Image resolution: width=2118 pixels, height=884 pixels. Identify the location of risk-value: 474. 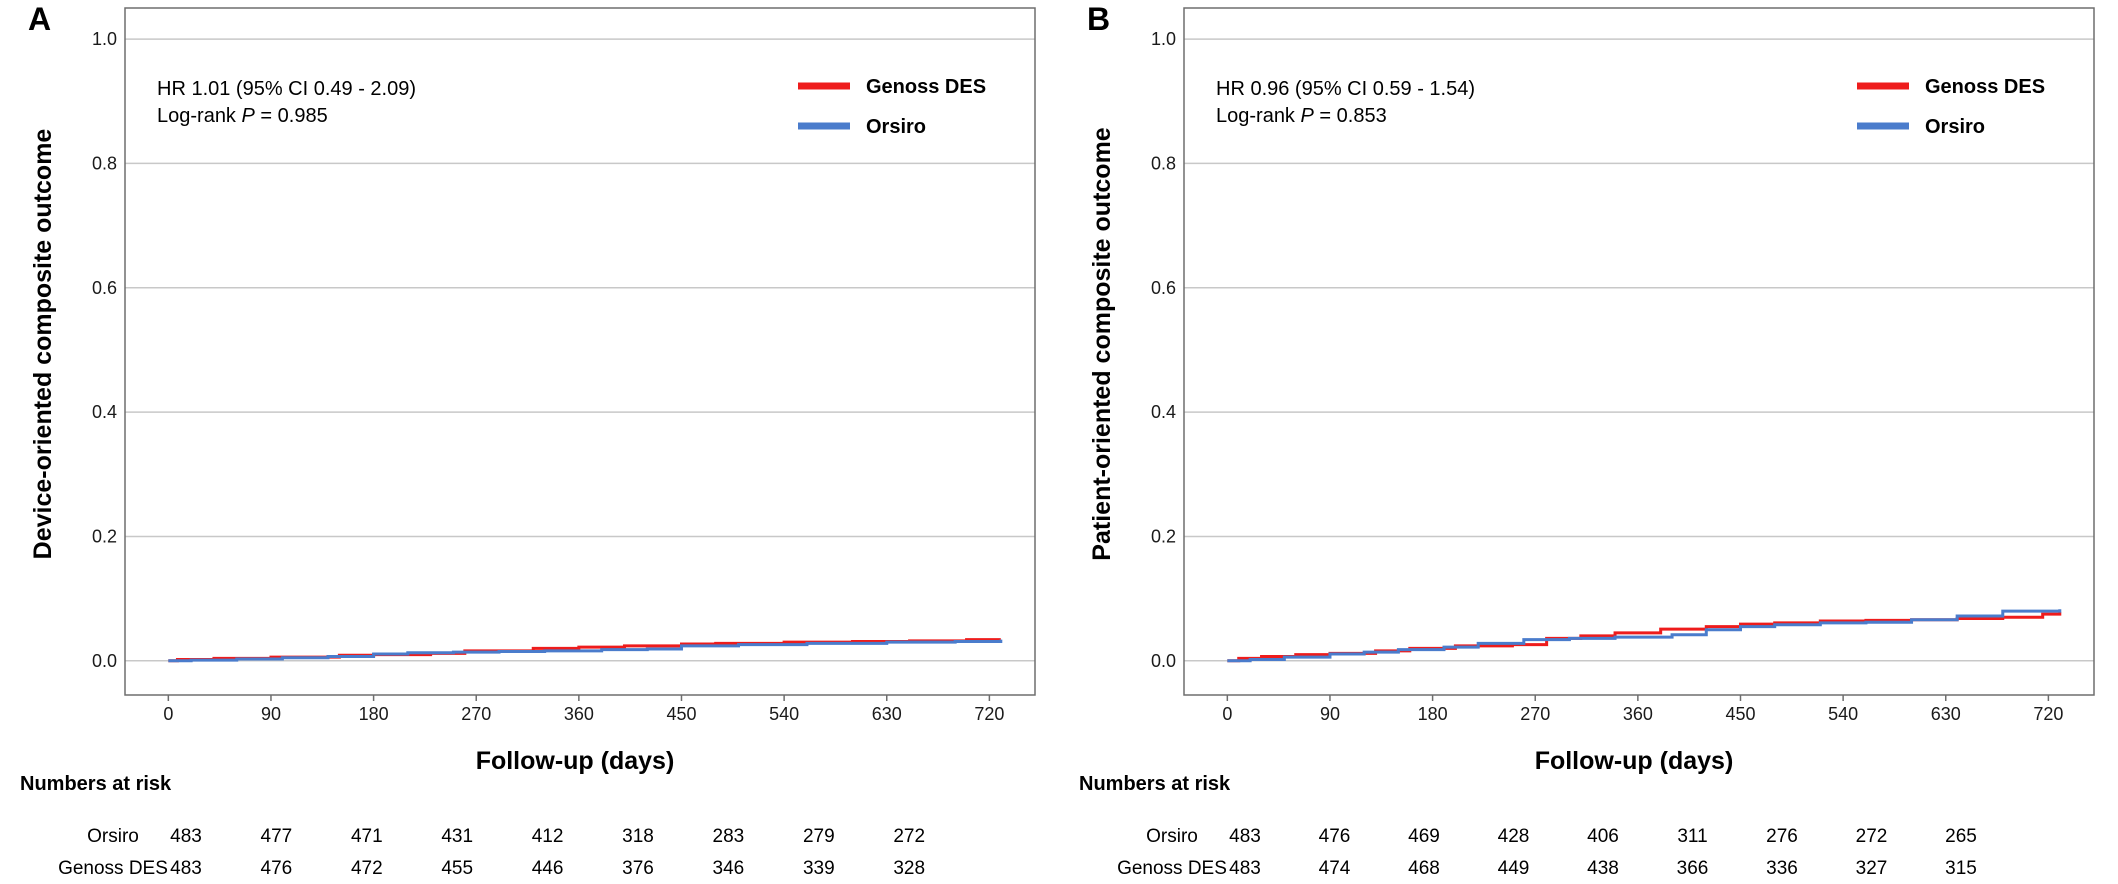
(1335, 868).